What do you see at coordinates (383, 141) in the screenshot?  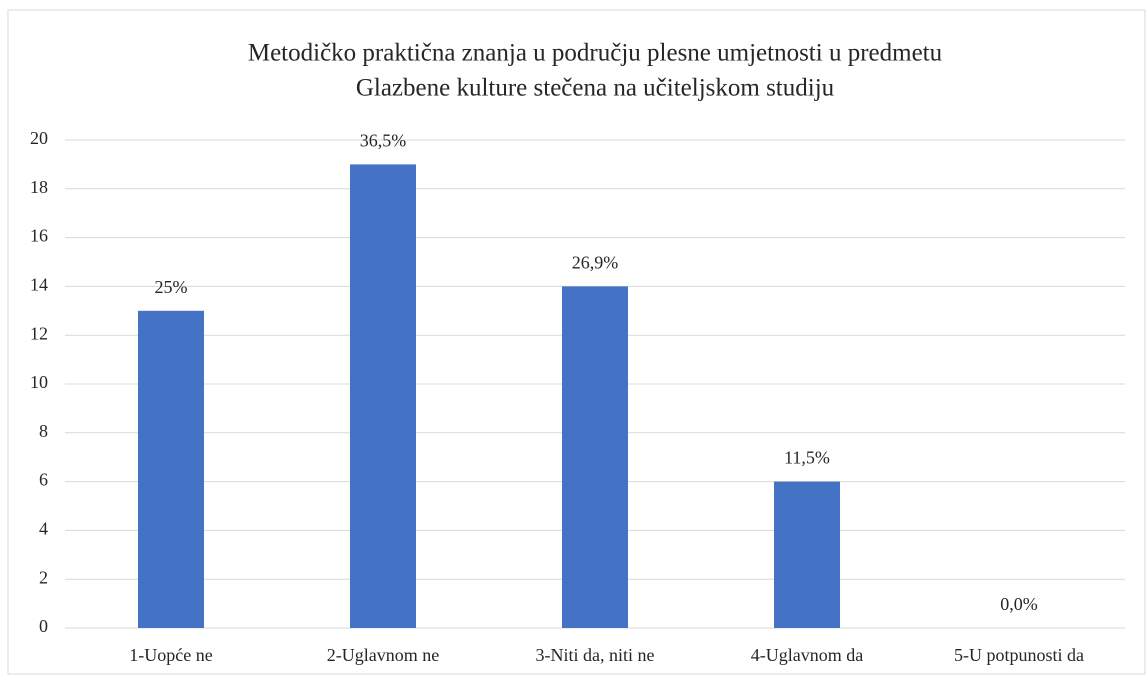 I see `data-label: 36,5%` at bounding box center [383, 141].